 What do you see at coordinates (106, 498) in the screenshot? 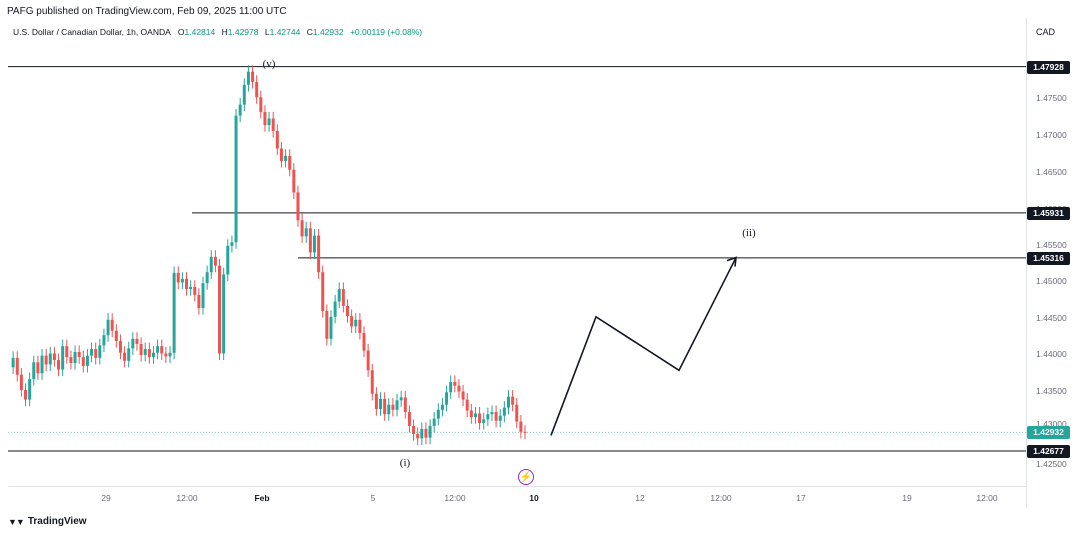
I see `time-tick: 29` at bounding box center [106, 498].